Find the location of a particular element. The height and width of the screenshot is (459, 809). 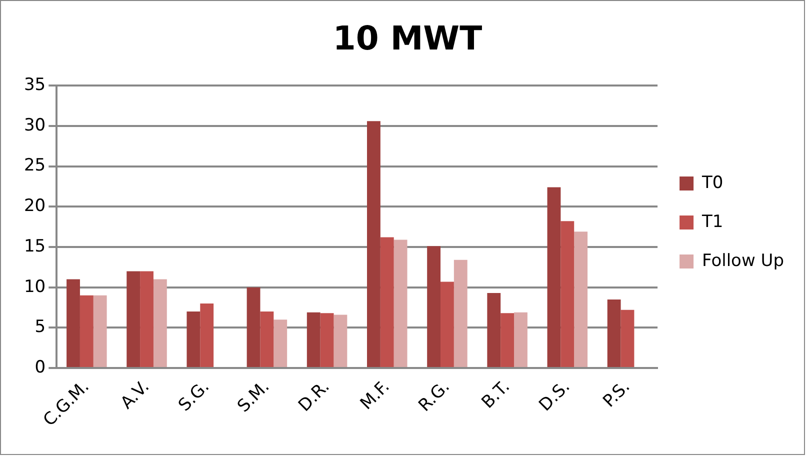

y-tick-label: 35 is located at coordinates (35, 85).